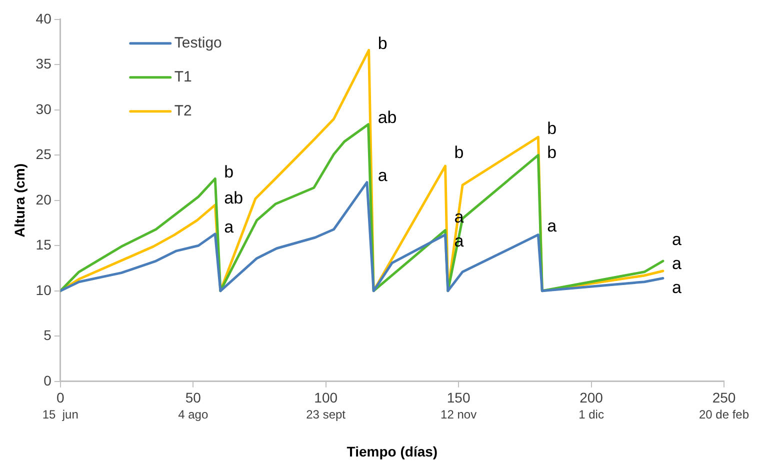  Describe the element at coordinates (48, 380) in the screenshot. I see `y-tick-label: 0` at that location.